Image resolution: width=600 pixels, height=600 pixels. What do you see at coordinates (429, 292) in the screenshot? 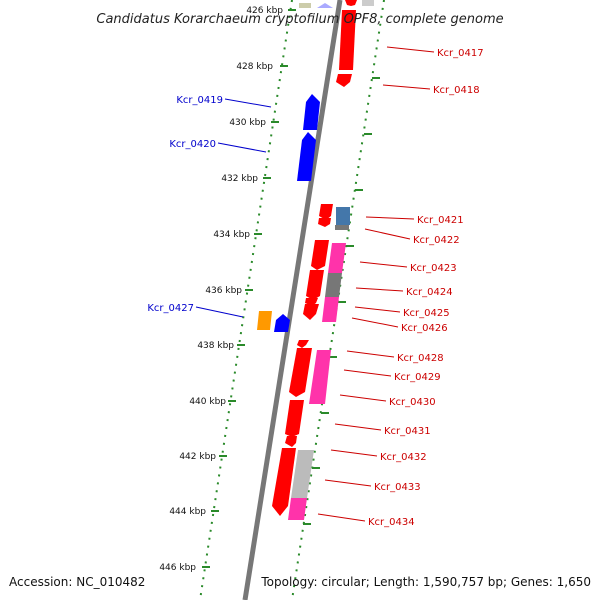
I see `gene-label-kcr-0424: Kcr_0424` at bounding box center [429, 292].